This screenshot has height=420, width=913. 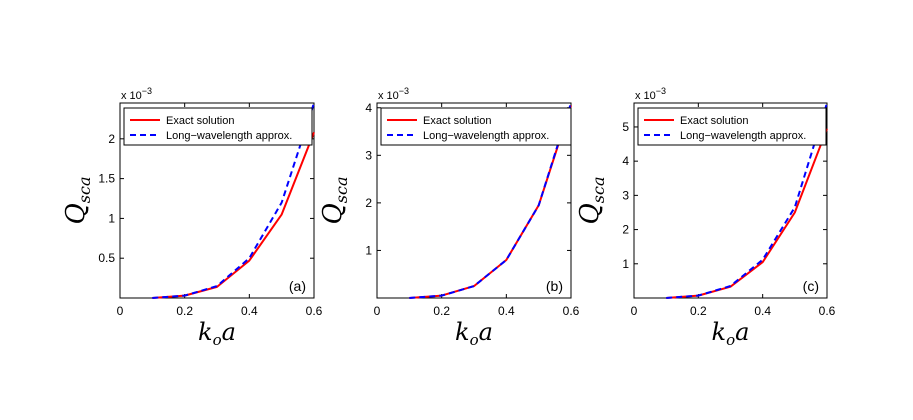 I want to click on y-tick-label: 1.5, so click(x=106, y=179).